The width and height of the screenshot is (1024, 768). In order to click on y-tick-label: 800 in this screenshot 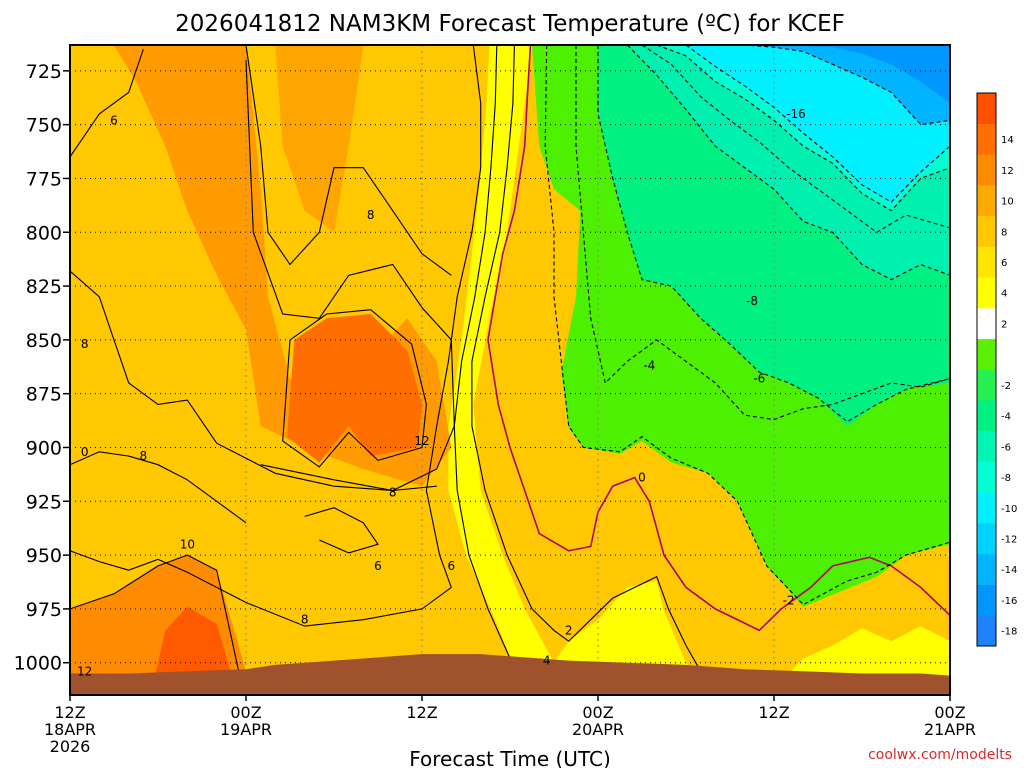, I will do `click(44, 233)`.